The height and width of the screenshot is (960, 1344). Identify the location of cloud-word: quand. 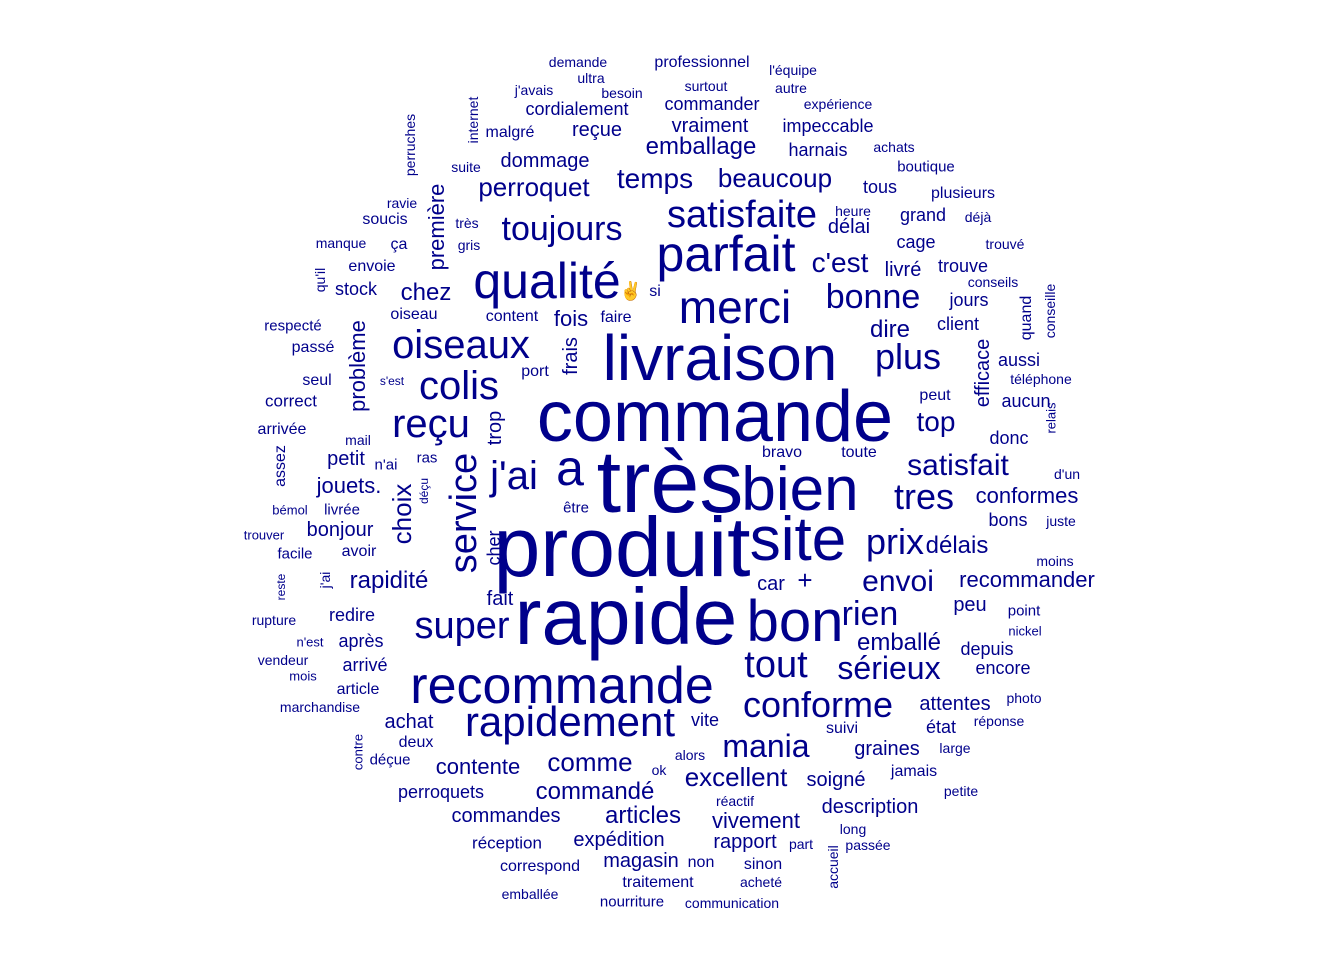
(1026, 318).